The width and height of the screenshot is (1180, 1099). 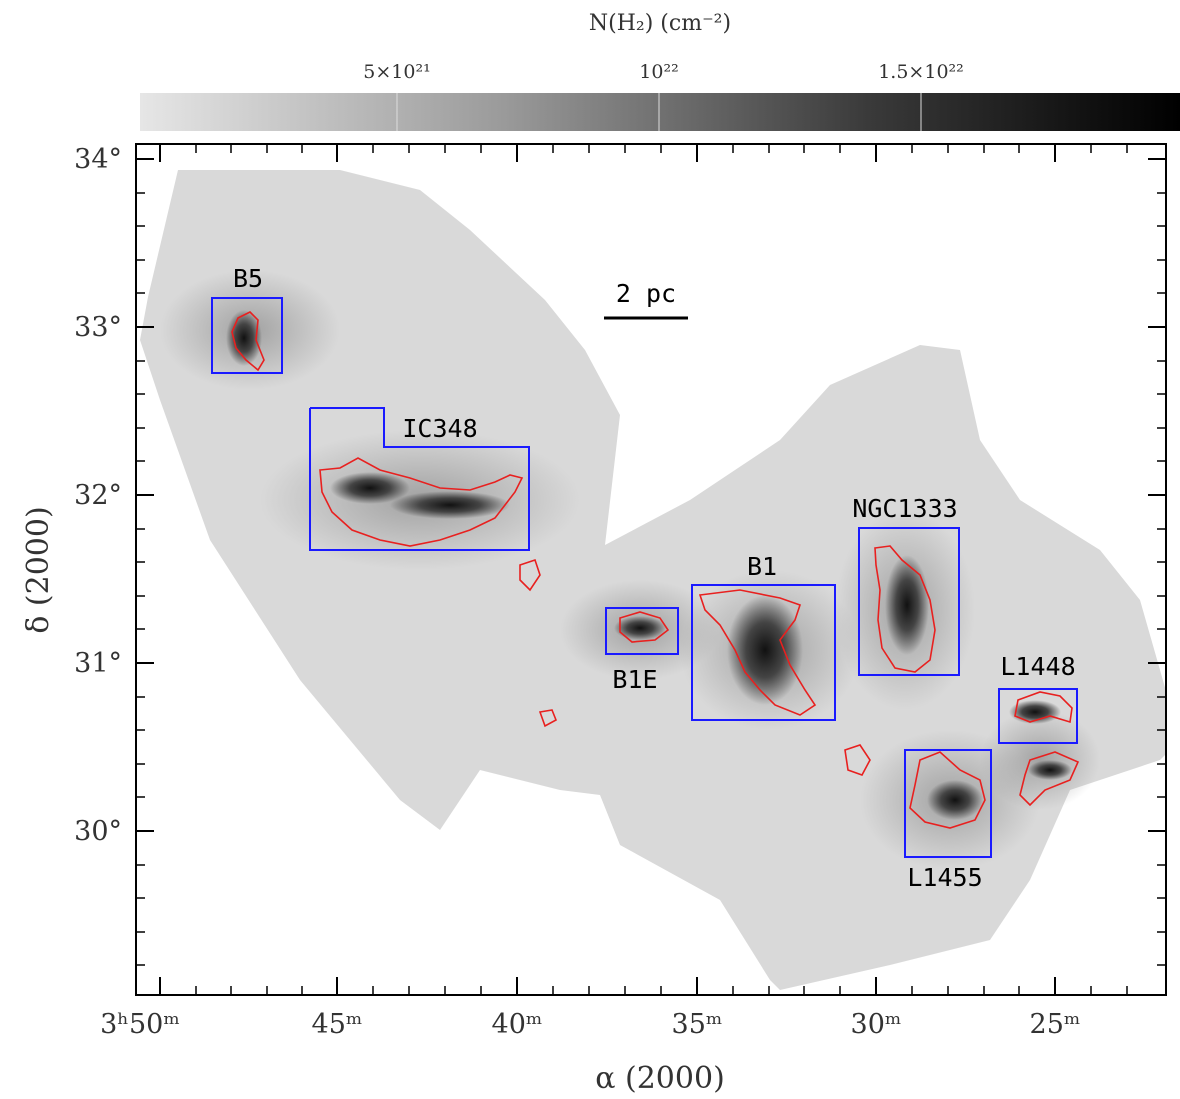 What do you see at coordinates (1055, 1024) in the screenshot?
I see `x-tick-label: 25ᵐ` at bounding box center [1055, 1024].